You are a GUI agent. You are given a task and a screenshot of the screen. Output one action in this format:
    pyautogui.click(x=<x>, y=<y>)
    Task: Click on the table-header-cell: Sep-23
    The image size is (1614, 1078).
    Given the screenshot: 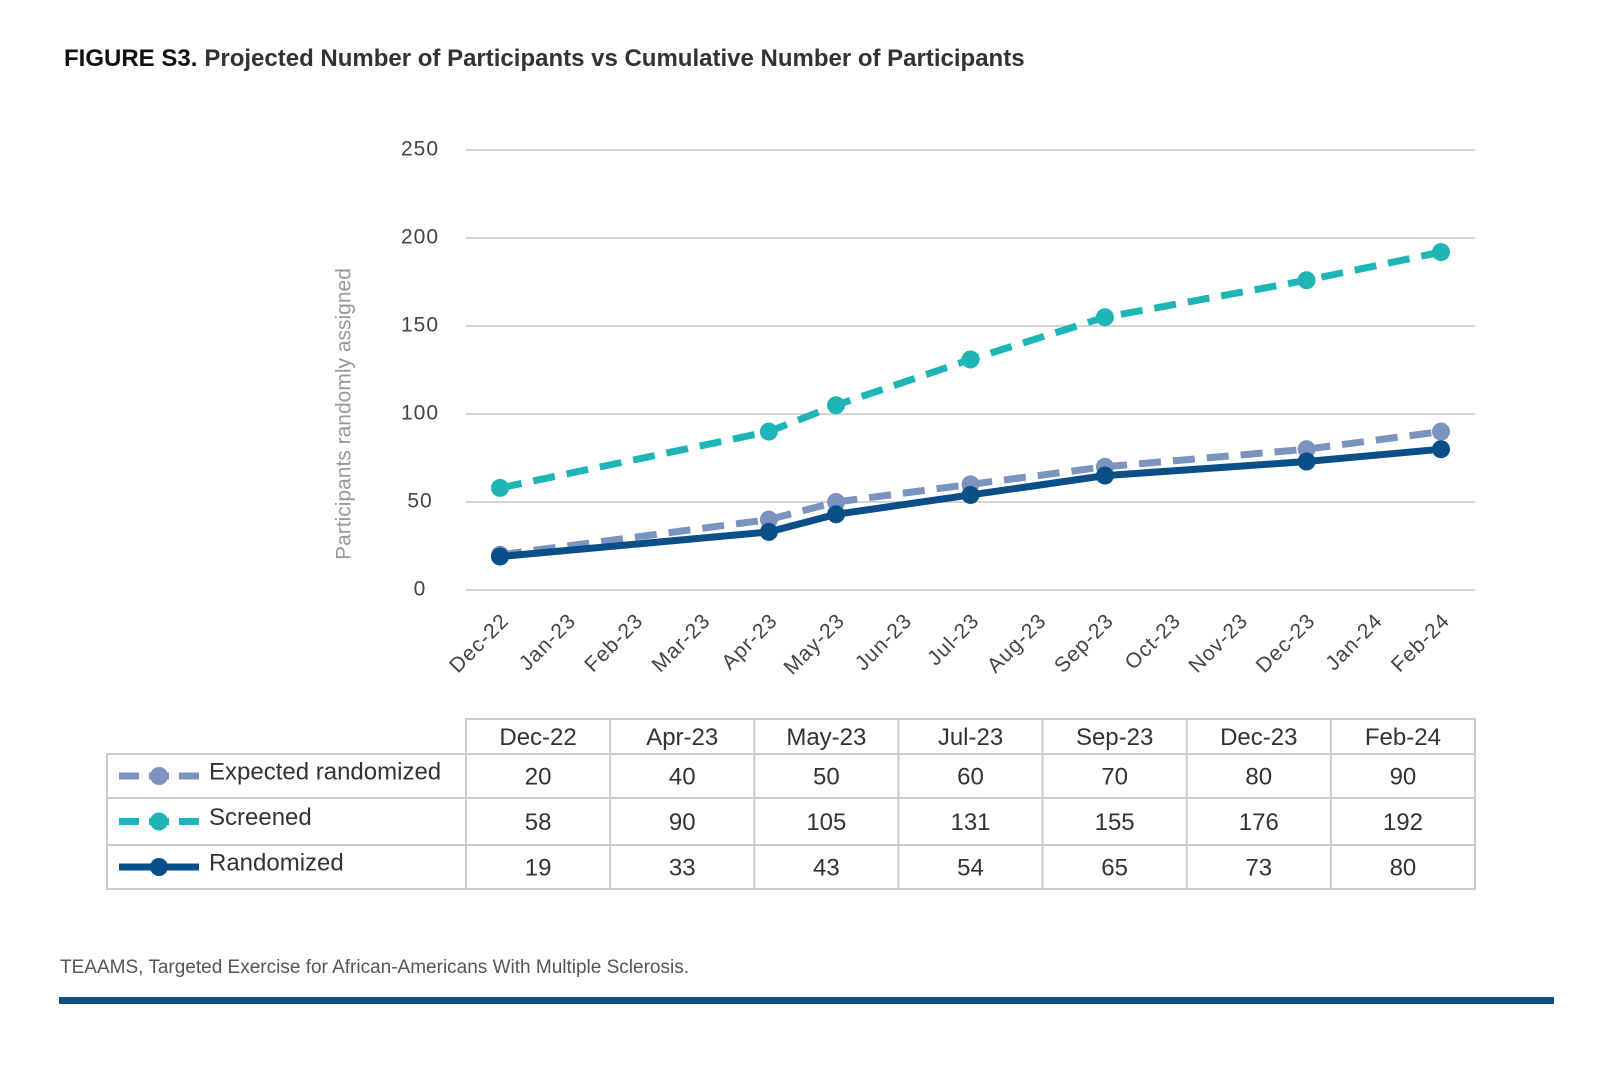 What is the action you would take?
    pyautogui.click(x=1114, y=737)
    